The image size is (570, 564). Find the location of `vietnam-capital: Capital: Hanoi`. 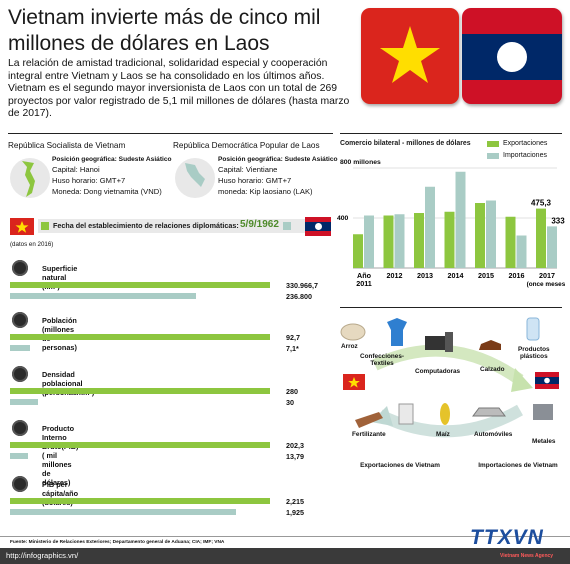

vietnam-capital: Capital: Hanoi is located at coordinates (76, 169).